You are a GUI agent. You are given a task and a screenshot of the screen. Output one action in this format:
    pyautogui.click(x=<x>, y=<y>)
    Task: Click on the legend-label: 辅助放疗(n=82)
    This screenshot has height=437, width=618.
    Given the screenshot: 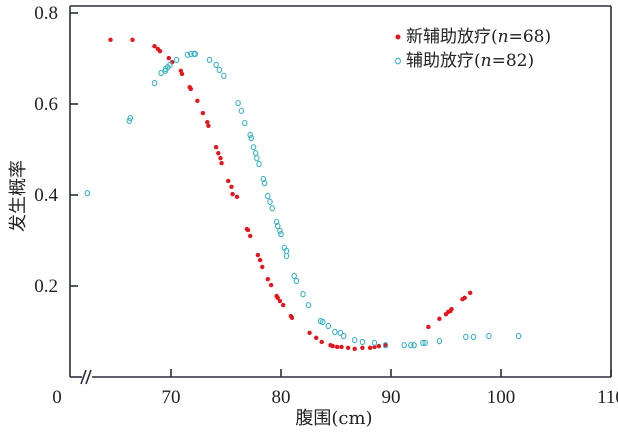 What is the action you would take?
    pyautogui.click(x=470, y=61)
    